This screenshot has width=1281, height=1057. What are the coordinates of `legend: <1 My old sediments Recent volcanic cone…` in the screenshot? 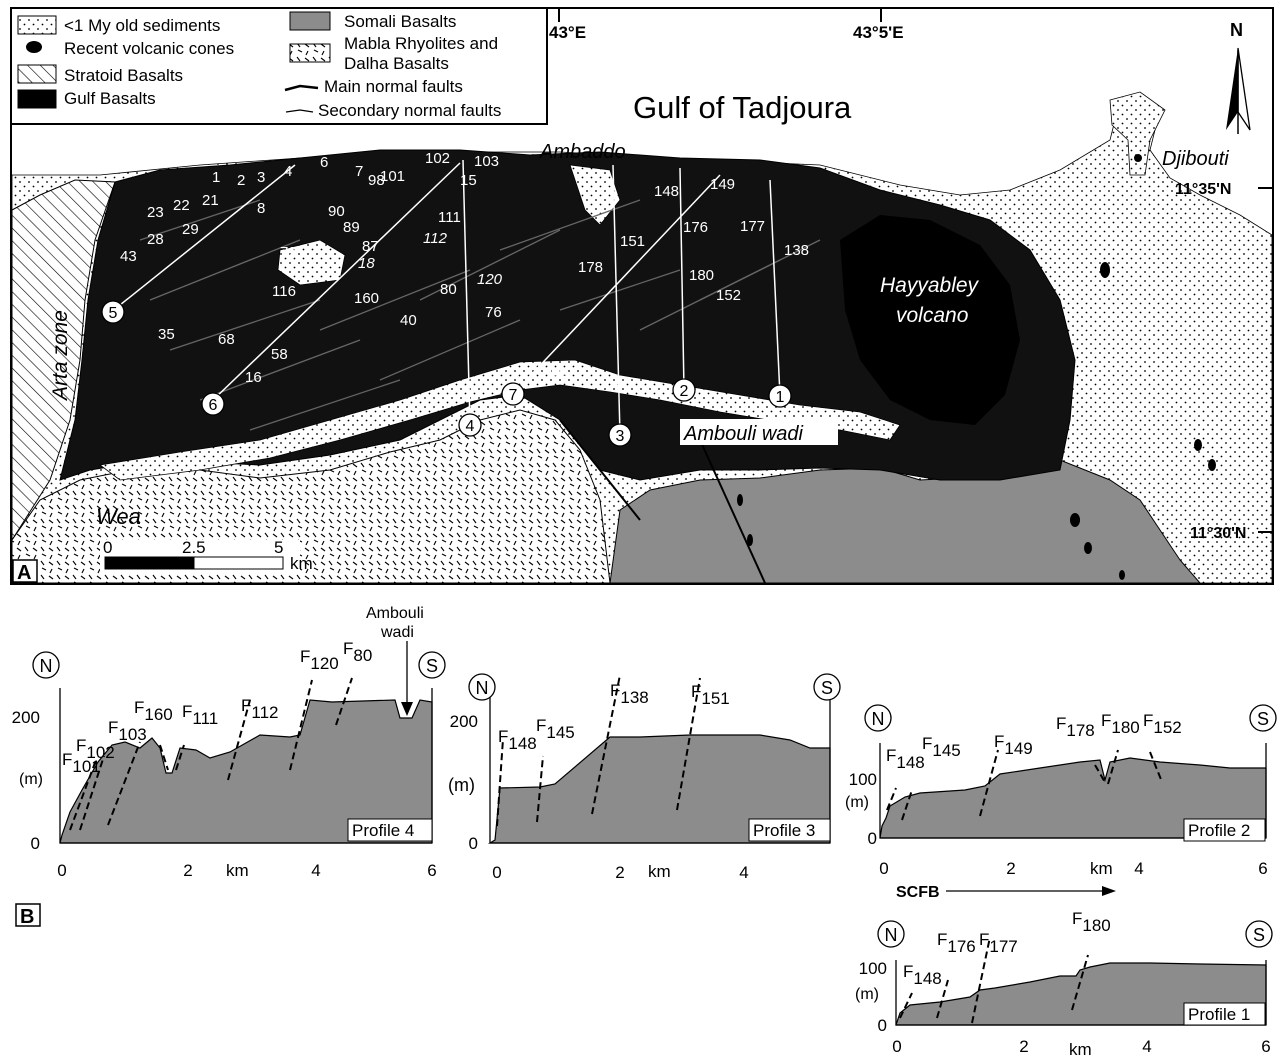 It's located at (279, 66).